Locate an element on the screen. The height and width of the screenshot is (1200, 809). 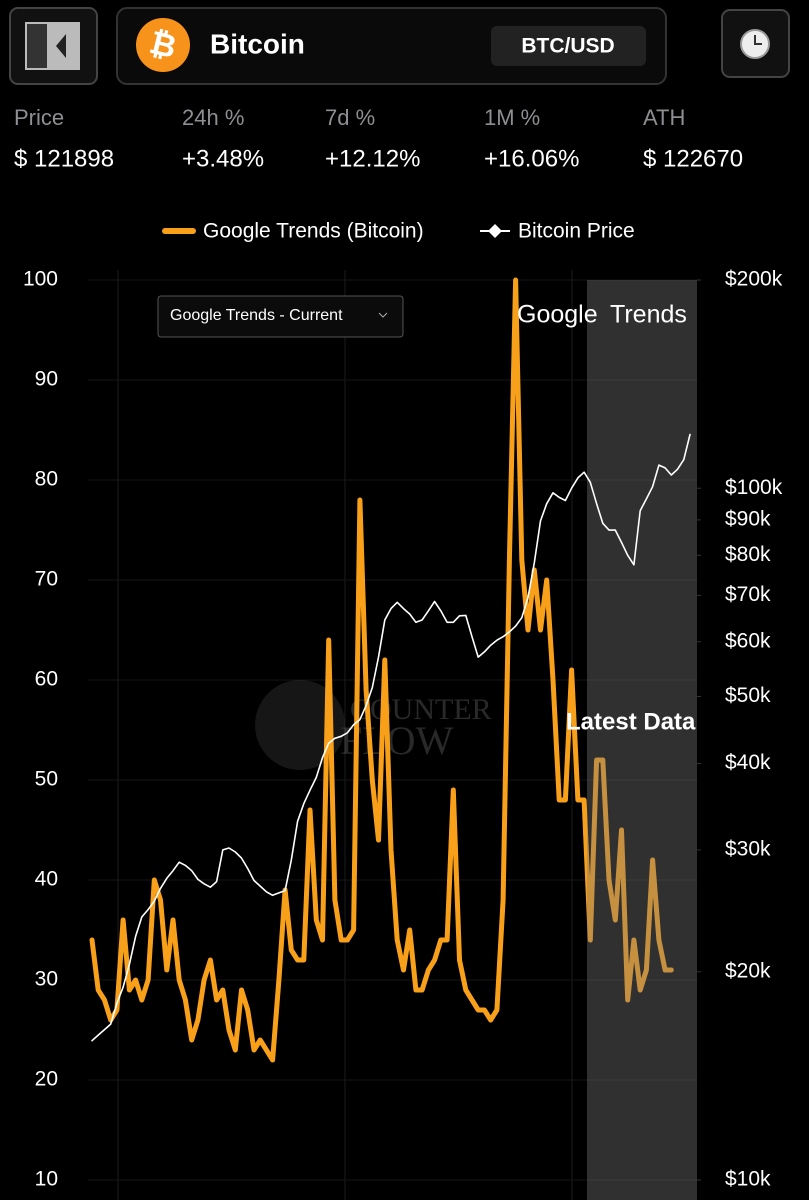
y2-tick-label: $20k is located at coordinates (748, 970).